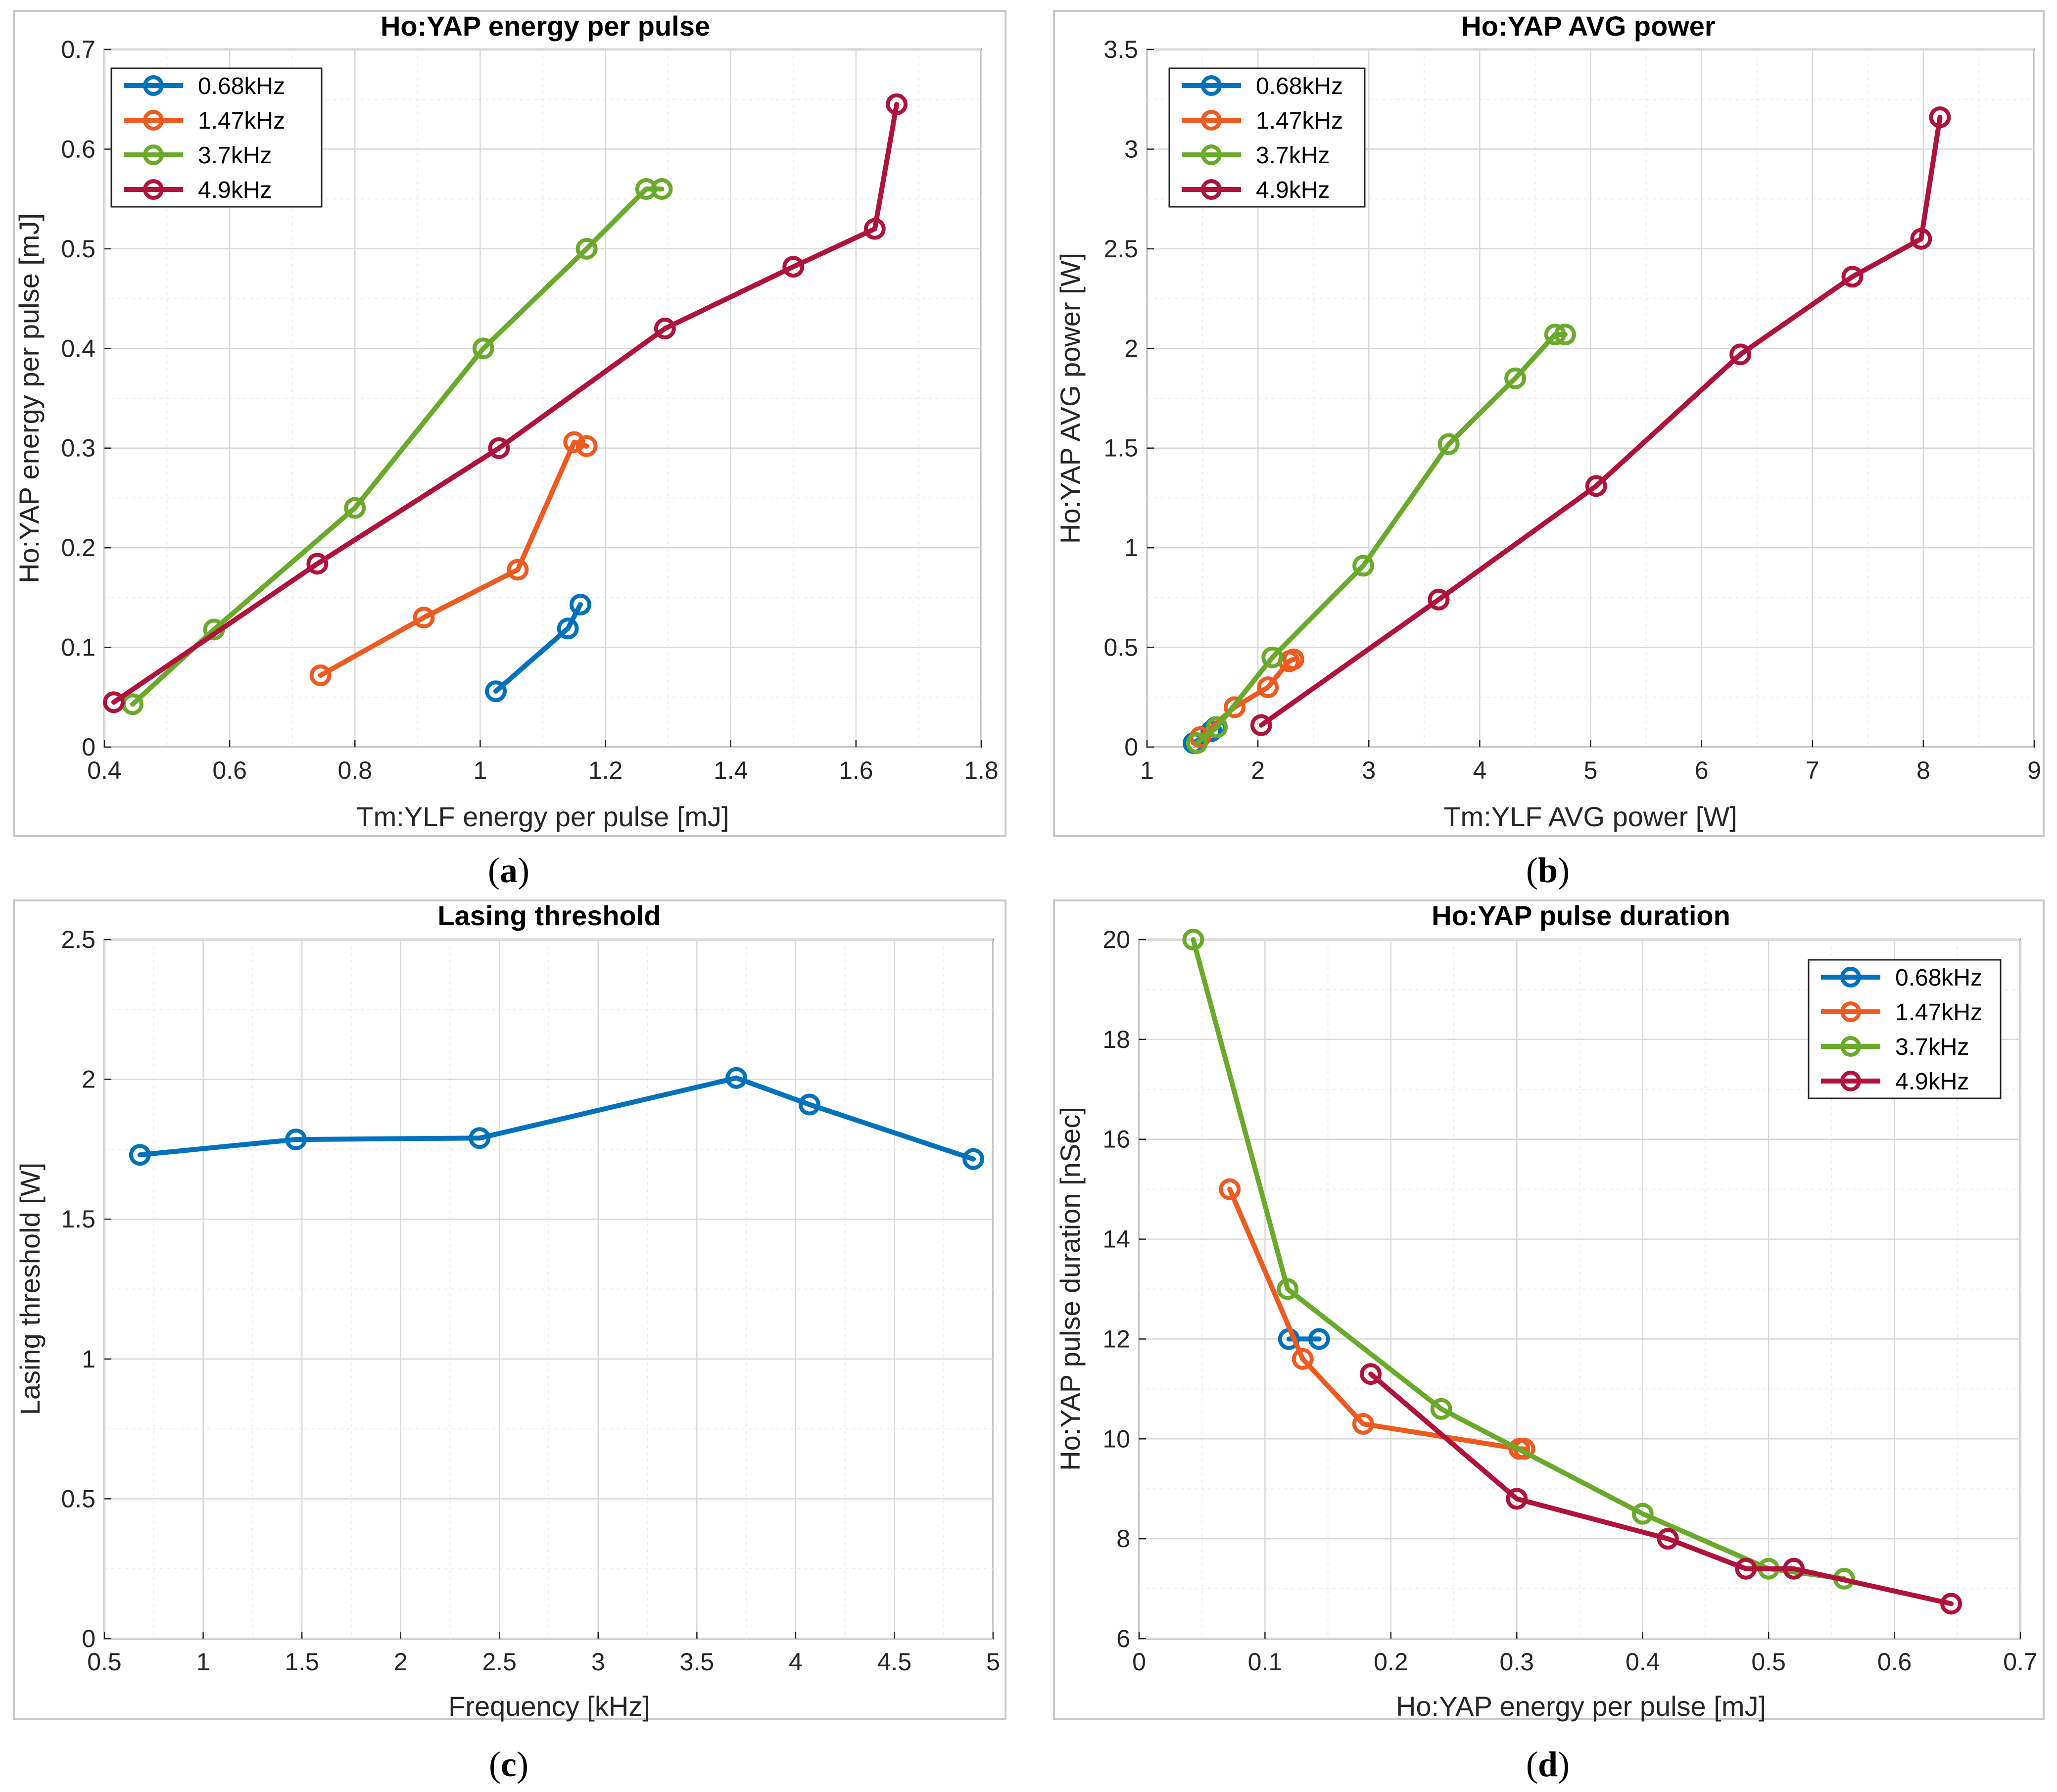 The height and width of the screenshot is (1792, 2057). What do you see at coordinates (1923, 770) in the screenshot?
I see `x-tick-label-b: 8` at bounding box center [1923, 770].